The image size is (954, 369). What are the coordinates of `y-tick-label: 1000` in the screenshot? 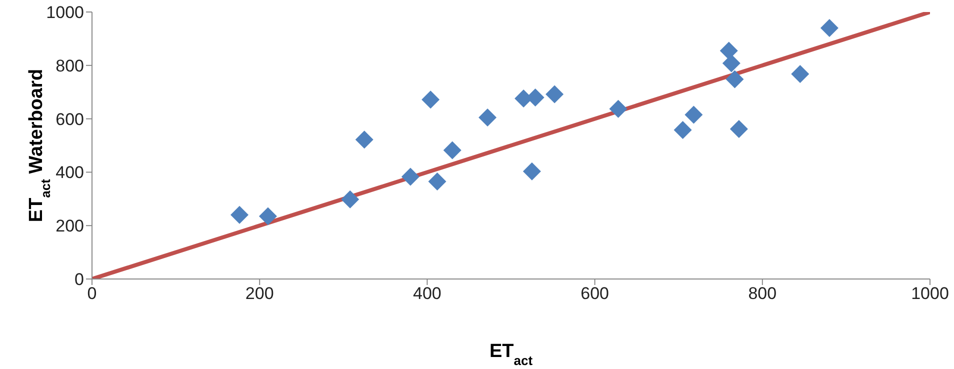 It's located at (65, 12).